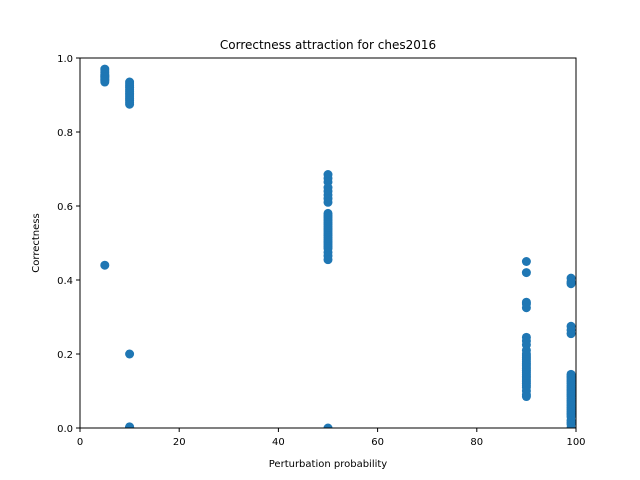  What do you see at coordinates (575, 442) in the screenshot?
I see `x-tick-label: 100` at bounding box center [575, 442].